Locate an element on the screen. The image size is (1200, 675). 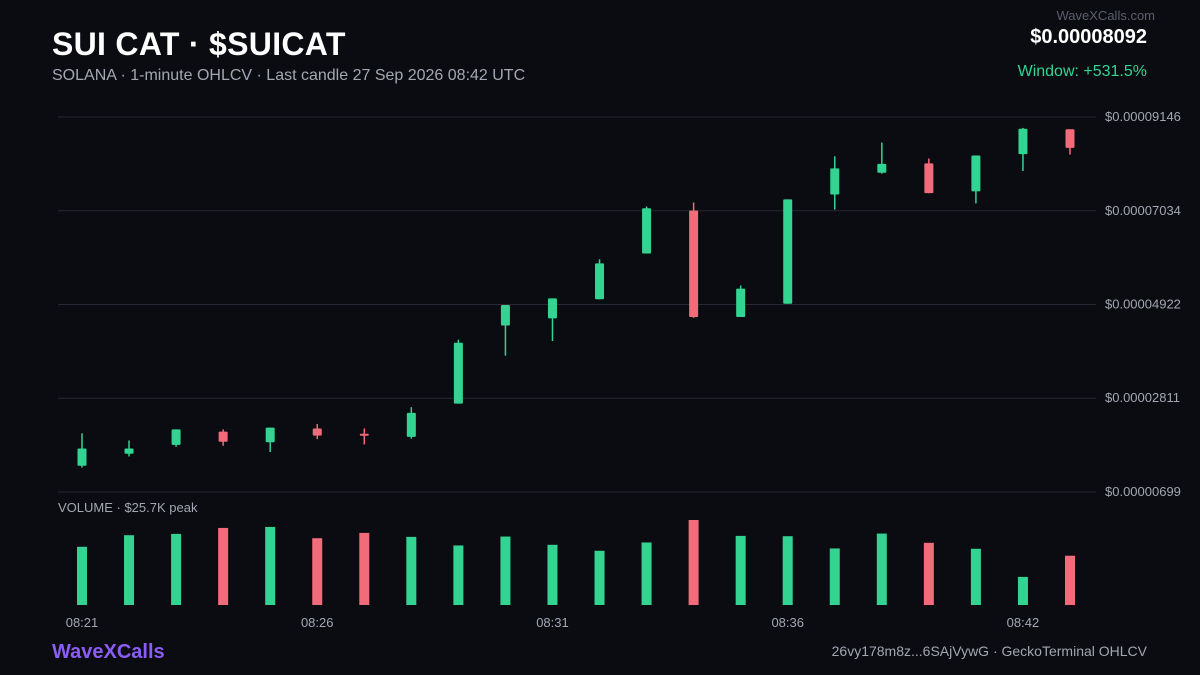
x-tick-label: 08:42 is located at coordinates (1023, 622).